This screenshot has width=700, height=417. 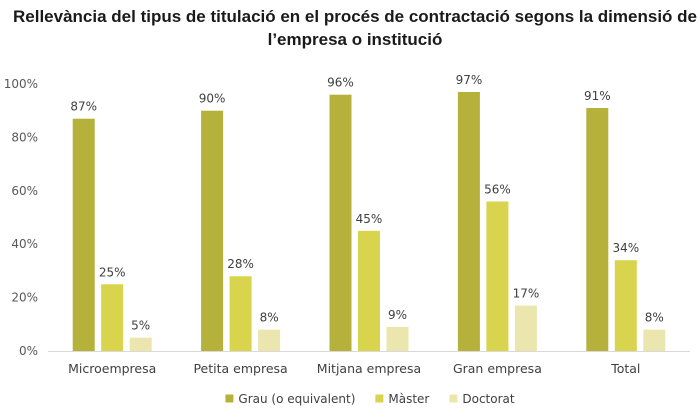 I want to click on chart-title-line-2: l’empresa o institució, so click(x=355, y=39).